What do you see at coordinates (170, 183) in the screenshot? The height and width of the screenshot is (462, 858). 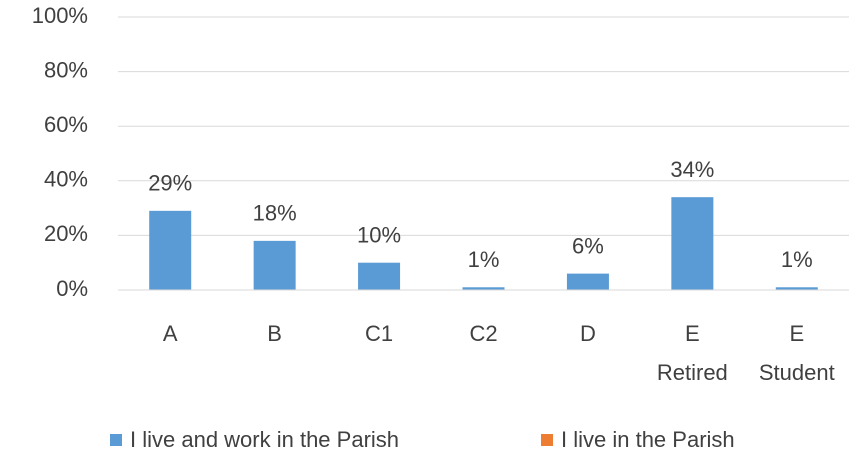 I see `data-label: 29%` at bounding box center [170, 183].